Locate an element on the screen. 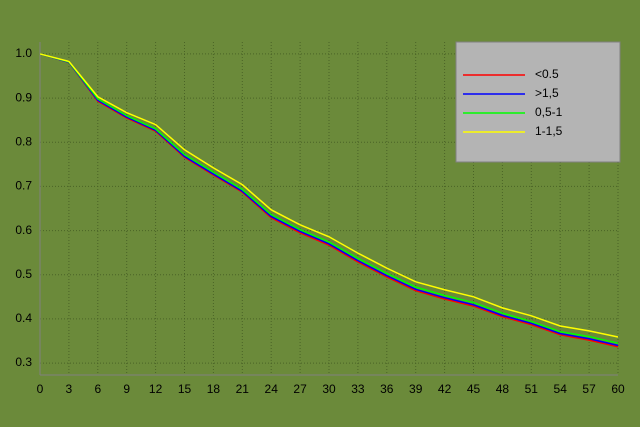 Image resolution: width=640 pixels, height=427 pixels. x-tick-label: 57 is located at coordinates (589, 389).